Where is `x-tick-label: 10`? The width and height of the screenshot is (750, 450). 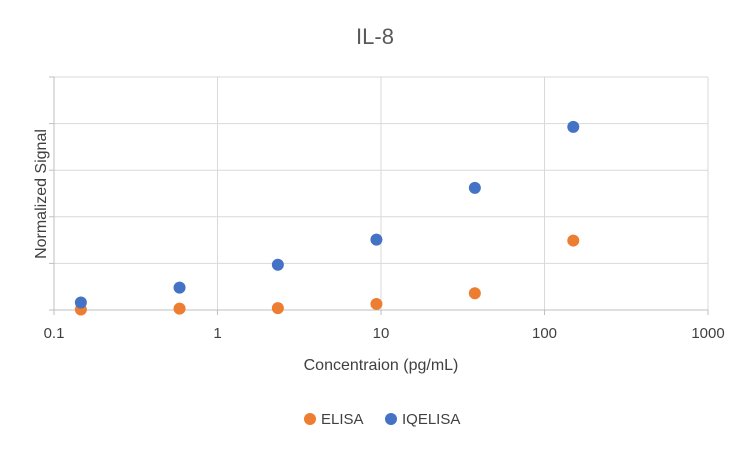 x-tick-label: 10 is located at coordinates (381, 333).